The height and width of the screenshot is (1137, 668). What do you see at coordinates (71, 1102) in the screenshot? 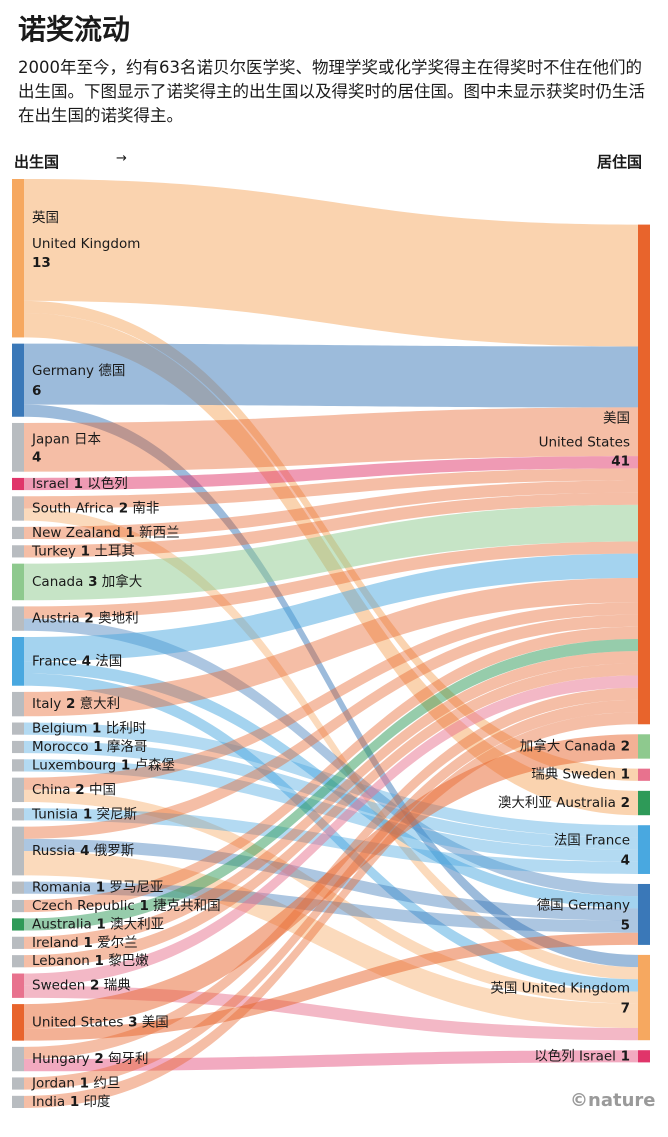
I see `source-label-india: India 1 印度` at bounding box center [71, 1102].